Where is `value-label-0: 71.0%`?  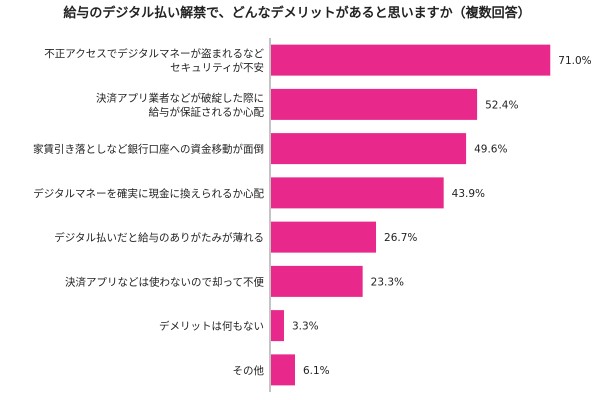
value-label-0: 71.0% is located at coordinates (574, 61).